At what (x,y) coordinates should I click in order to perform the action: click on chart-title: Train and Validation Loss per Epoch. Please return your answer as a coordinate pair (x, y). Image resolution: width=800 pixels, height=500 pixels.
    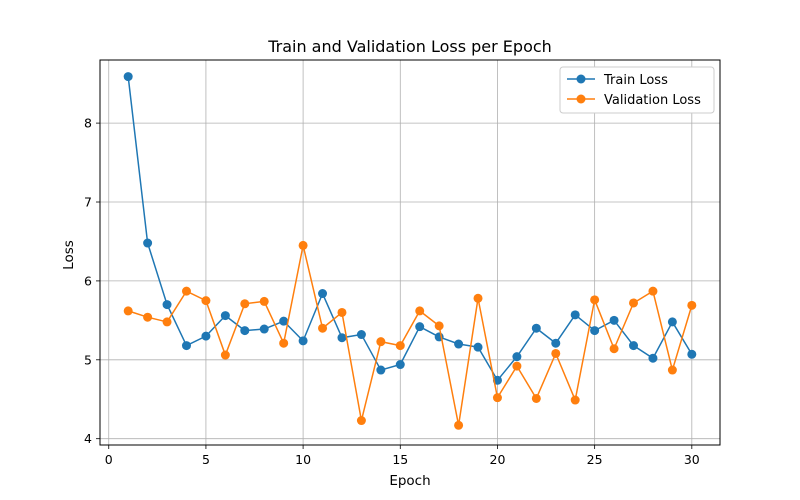
    Looking at the image, I should click on (409, 46).